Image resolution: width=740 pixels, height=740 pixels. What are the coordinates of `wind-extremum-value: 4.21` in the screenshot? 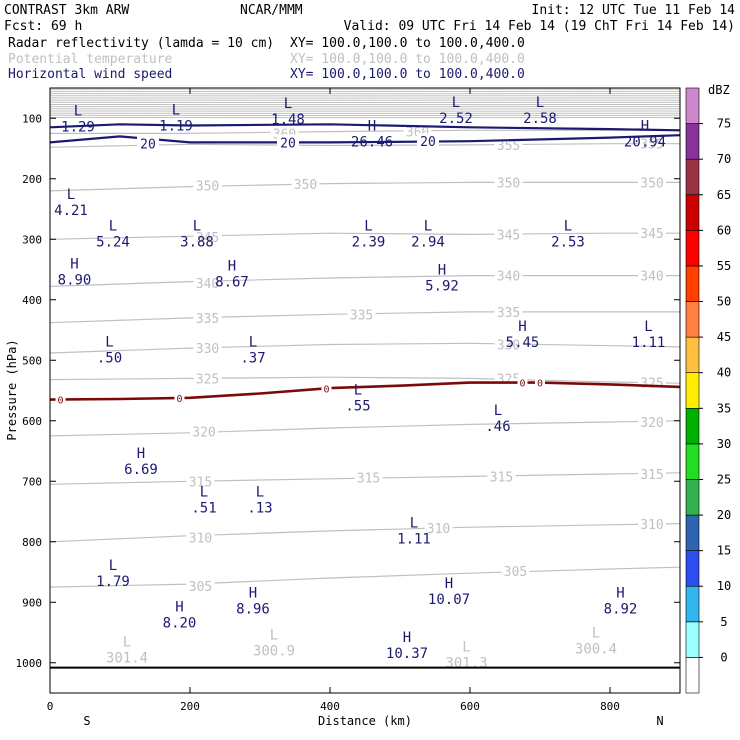 It's located at (71, 211).